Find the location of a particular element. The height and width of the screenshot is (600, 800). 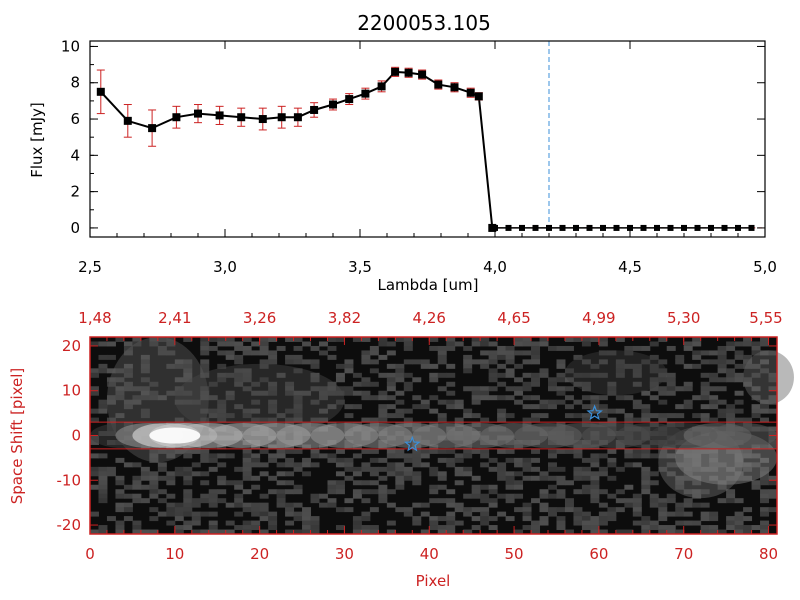

chart-title: 2200053.105 is located at coordinates (424, 23).